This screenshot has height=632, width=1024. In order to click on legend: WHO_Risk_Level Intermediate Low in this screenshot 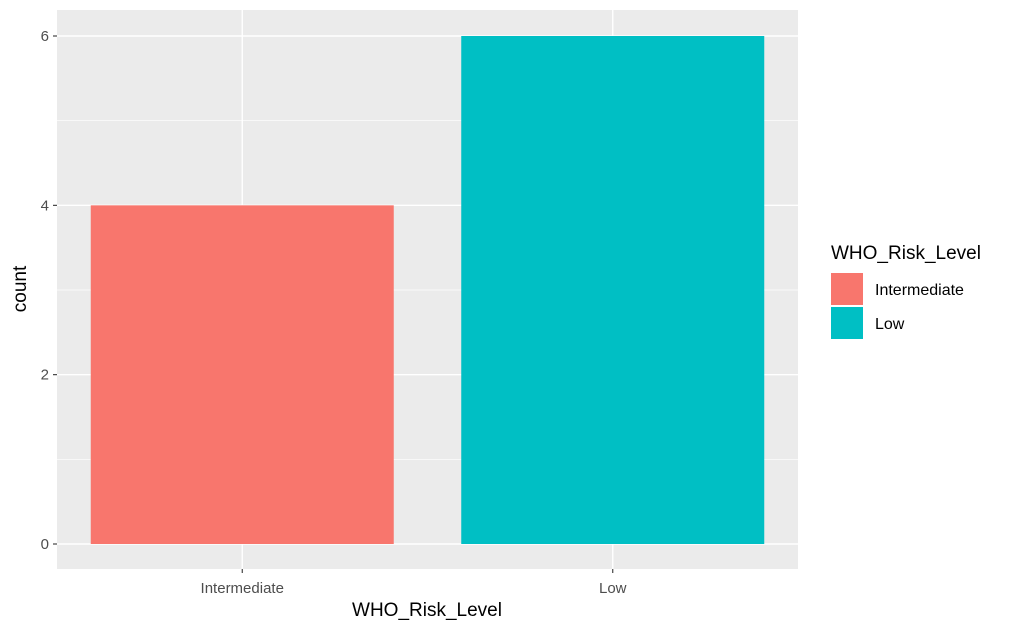, I will do `click(906, 291)`.